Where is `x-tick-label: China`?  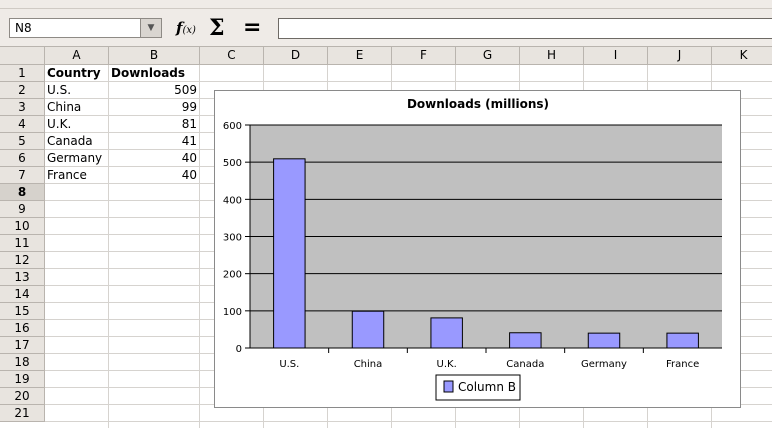 x-tick-label: China is located at coordinates (368, 364).